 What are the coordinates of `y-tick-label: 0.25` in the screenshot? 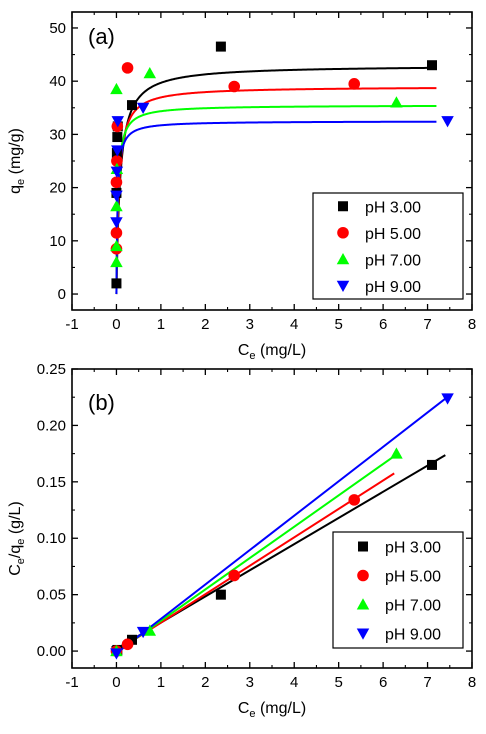 It's located at (51, 369).